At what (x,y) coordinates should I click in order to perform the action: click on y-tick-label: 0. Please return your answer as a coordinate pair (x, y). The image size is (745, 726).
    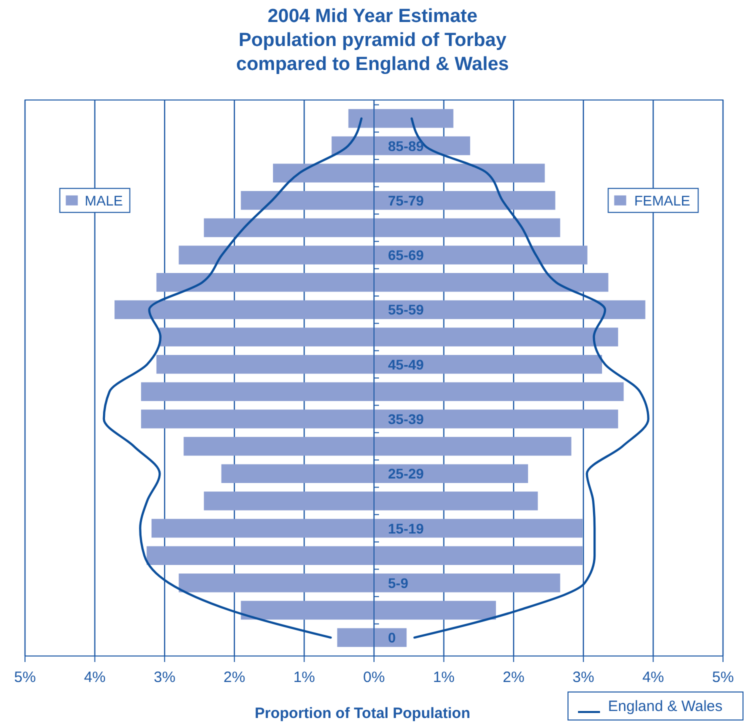
    Looking at the image, I should click on (392, 638).